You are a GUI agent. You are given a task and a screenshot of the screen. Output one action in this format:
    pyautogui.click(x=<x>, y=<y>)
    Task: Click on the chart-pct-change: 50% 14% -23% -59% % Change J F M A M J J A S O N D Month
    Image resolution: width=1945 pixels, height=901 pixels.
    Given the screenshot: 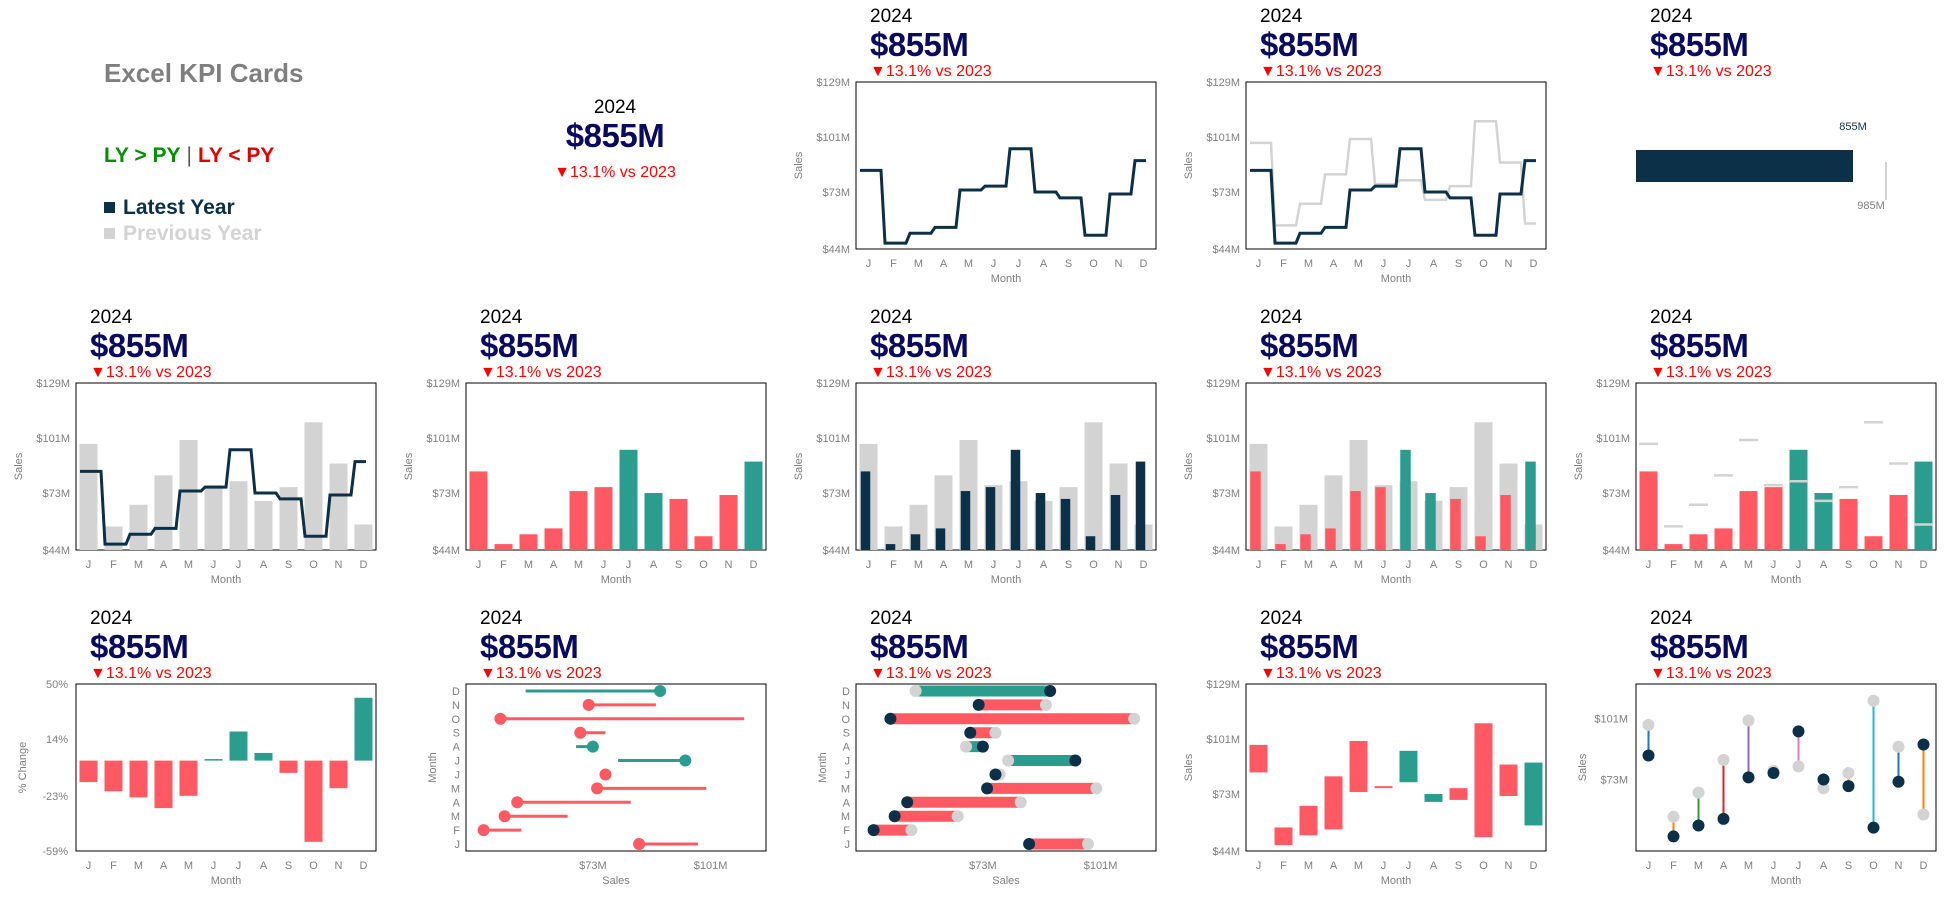 What is the action you would take?
    pyautogui.click(x=197, y=783)
    